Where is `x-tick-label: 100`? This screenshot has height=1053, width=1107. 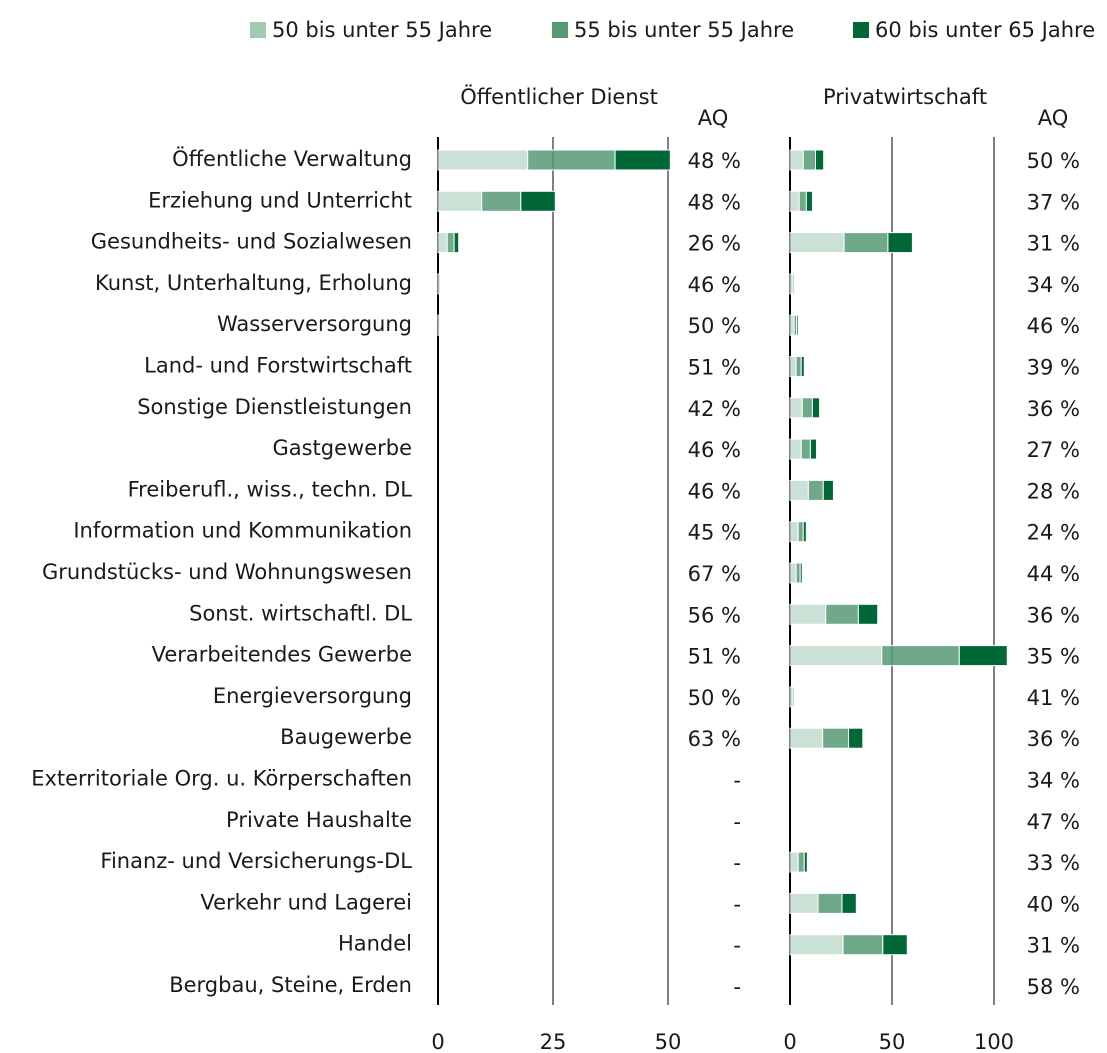
x-tick-label: 100 is located at coordinates (994, 1041).